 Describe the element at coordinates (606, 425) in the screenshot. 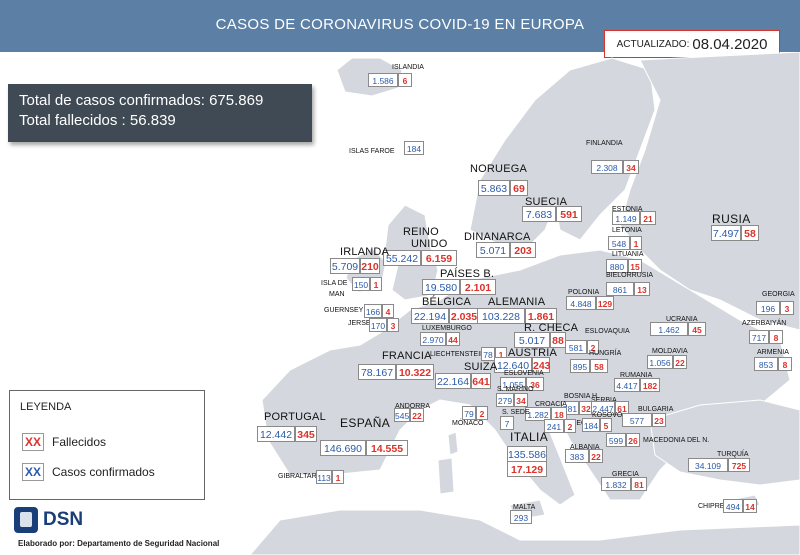

I see `kosovo-deaths-box: 5` at that location.